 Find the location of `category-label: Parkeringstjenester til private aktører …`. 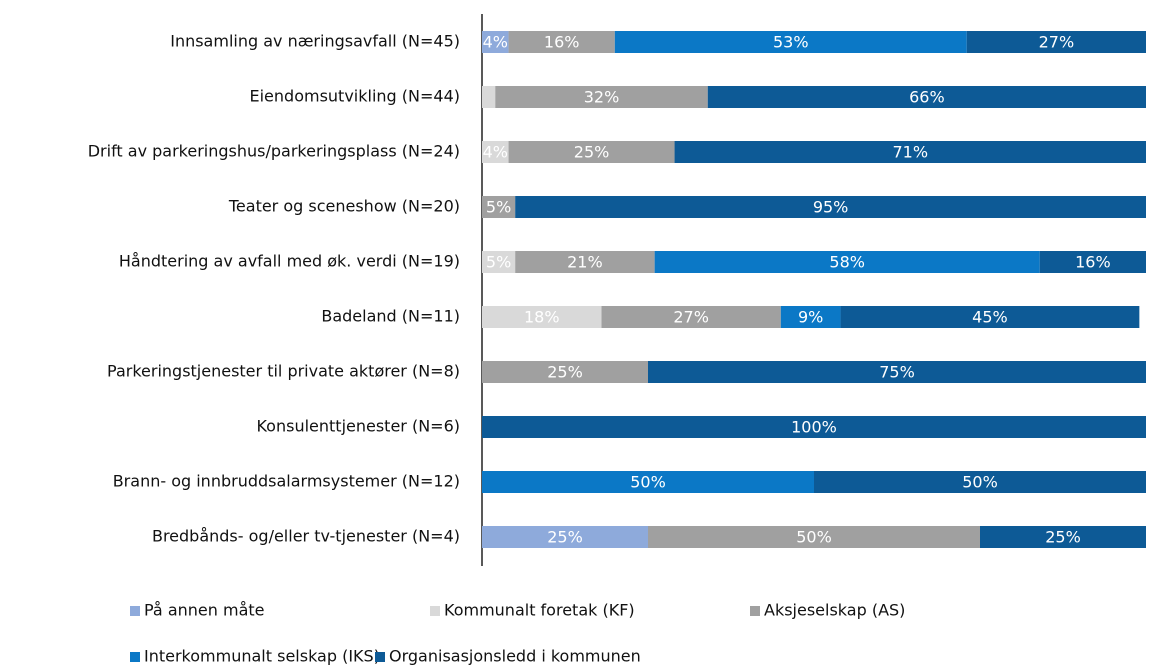

category-label: Parkeringstjenester til private aktører … is located at coordinates (283, 371).